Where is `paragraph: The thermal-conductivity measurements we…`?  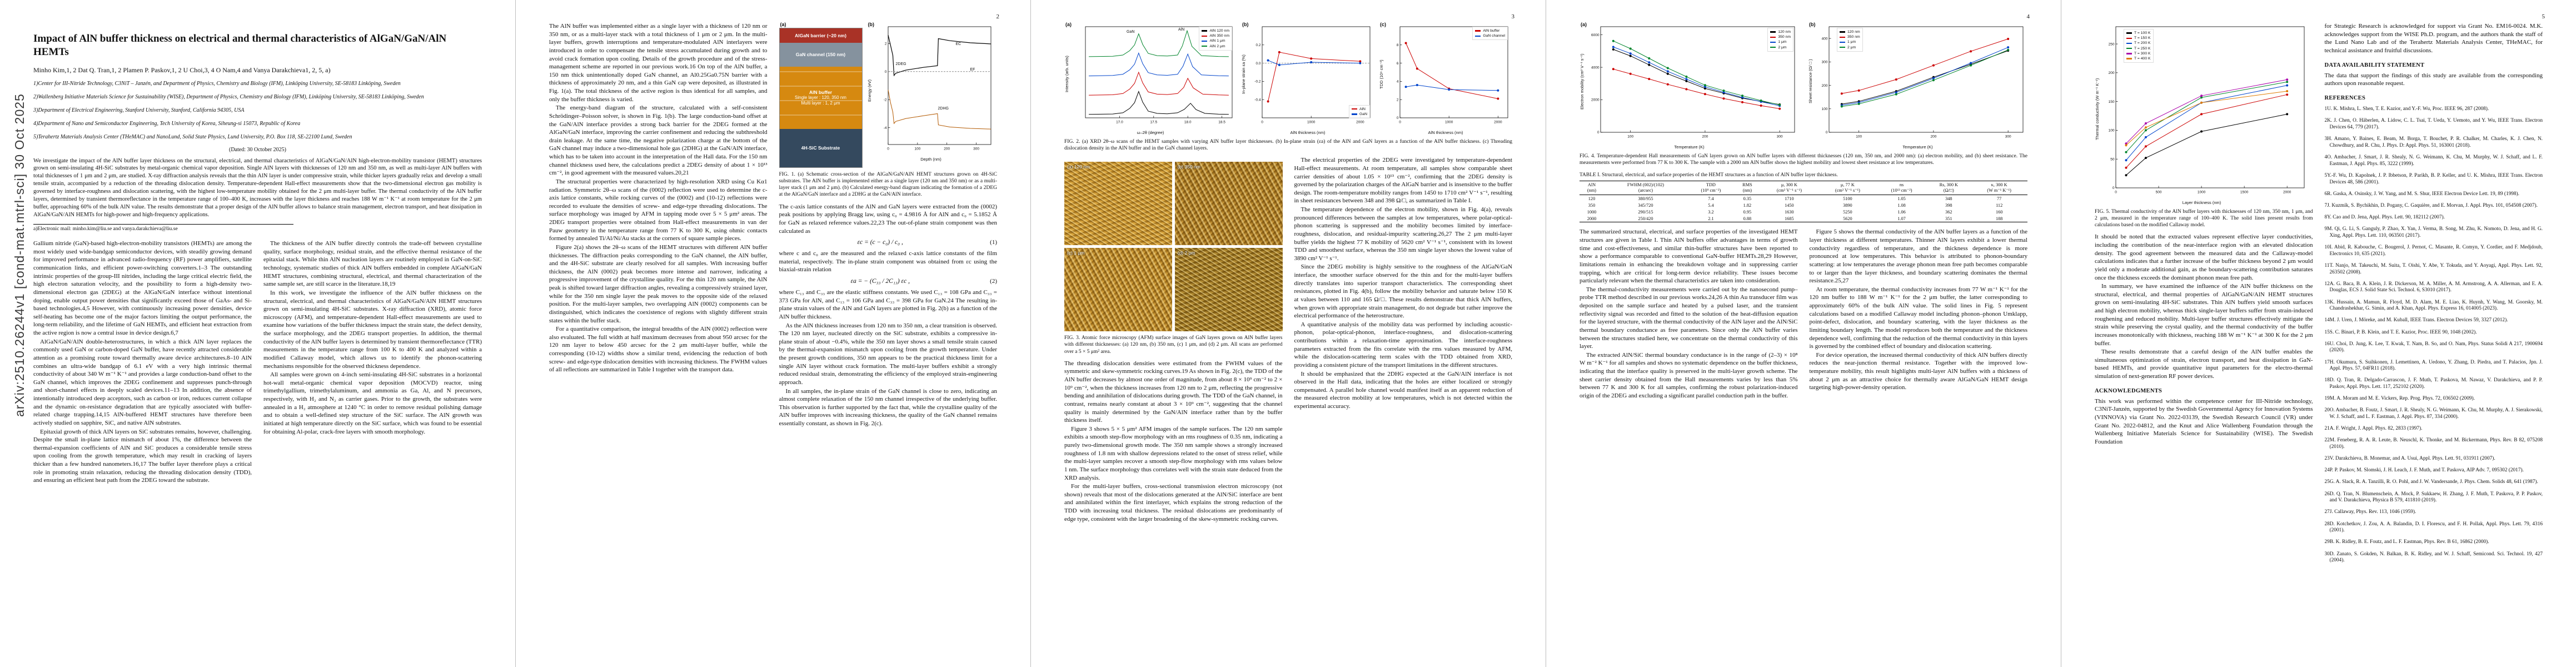
paragraph: The thermal-conductivity measurements we… is located at coordinates (1689, 318).